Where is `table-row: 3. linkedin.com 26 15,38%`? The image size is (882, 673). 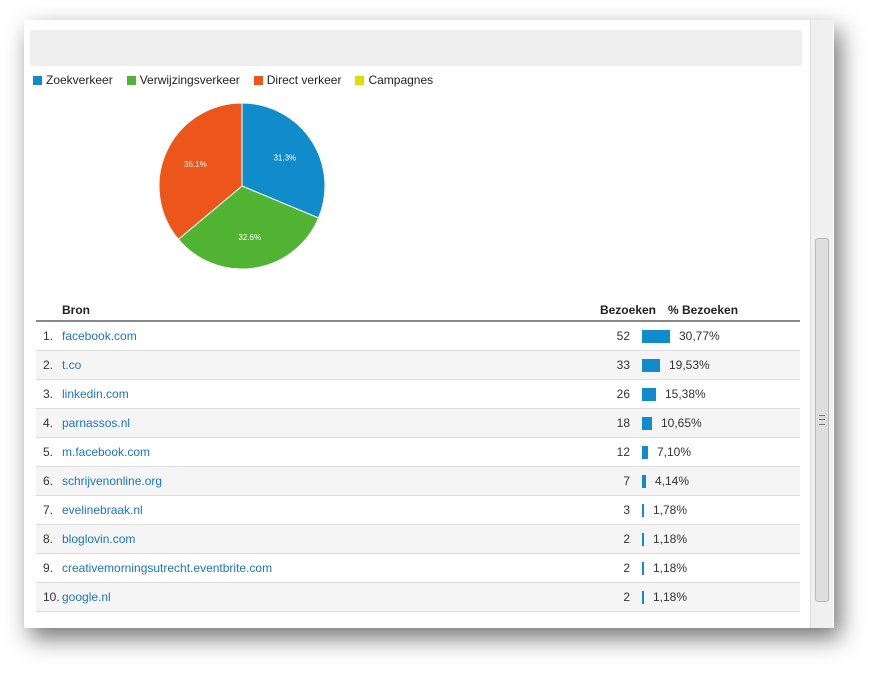
table-row: 3. linkedin.com 26 15,38% is located at coordinates (418, 394).